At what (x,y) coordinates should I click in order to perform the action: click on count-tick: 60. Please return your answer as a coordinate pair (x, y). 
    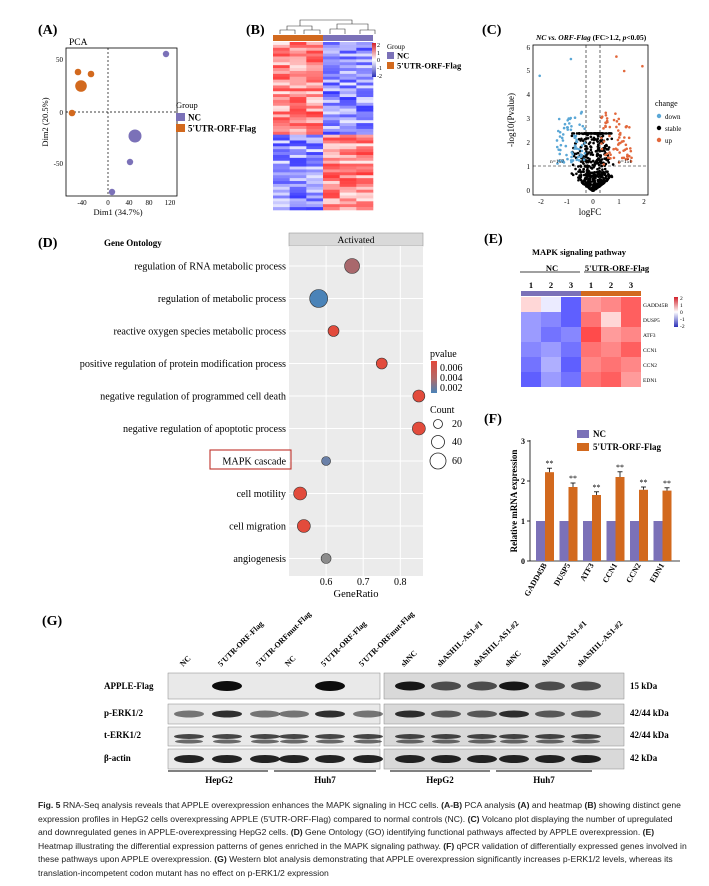
    Looking at the image, I should click on (457, 461).